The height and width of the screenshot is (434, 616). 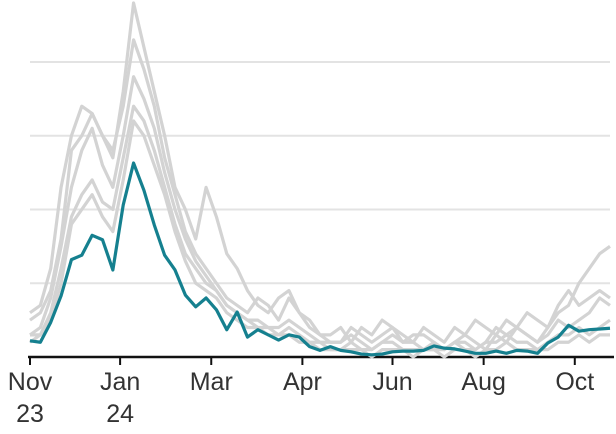 I want to click on x-tick-label: Aug, so click(x=483, y=382).